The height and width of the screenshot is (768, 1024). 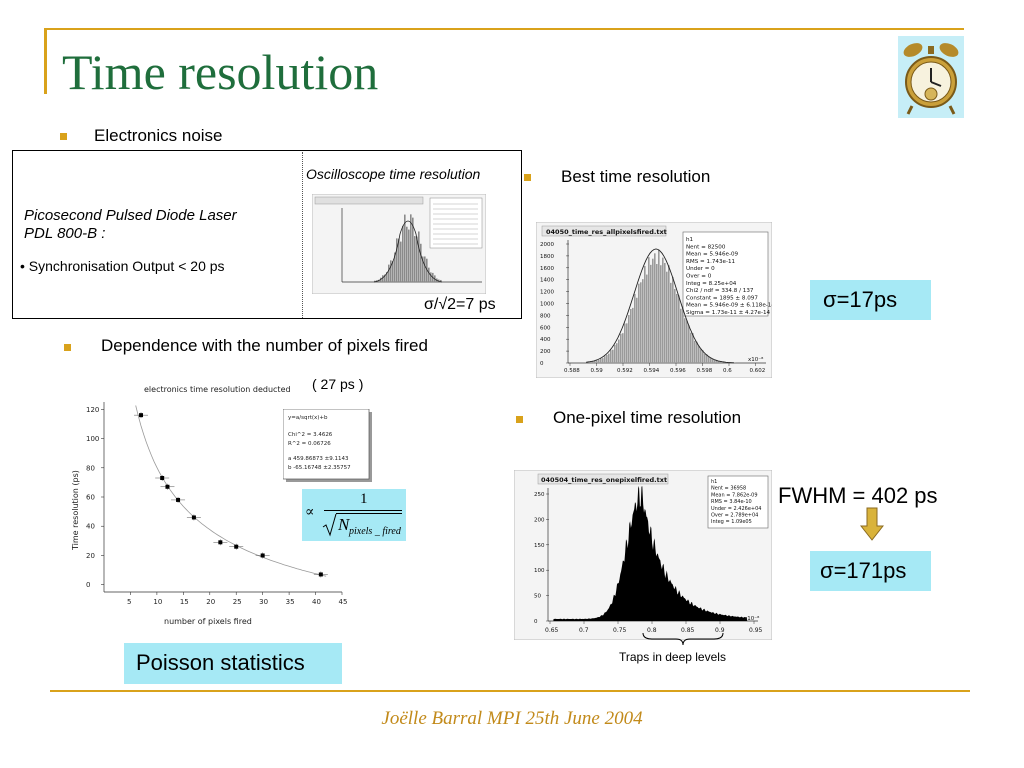 What do you see at coordinates (319, 468) in the screenshot?
I see `fit-line: b -65.16748 ±2.35757` at bounding box center [319, 468].